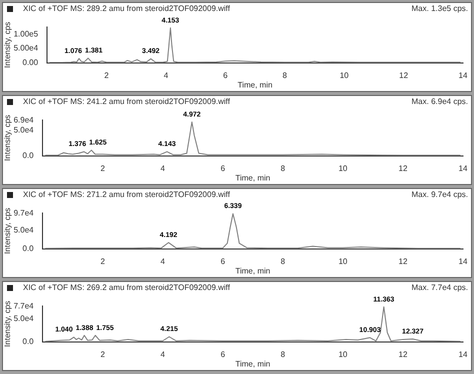 This screenshot has width=474, height=374. I want to click on y-tick-label: 6.9e4, so click(24, 120).